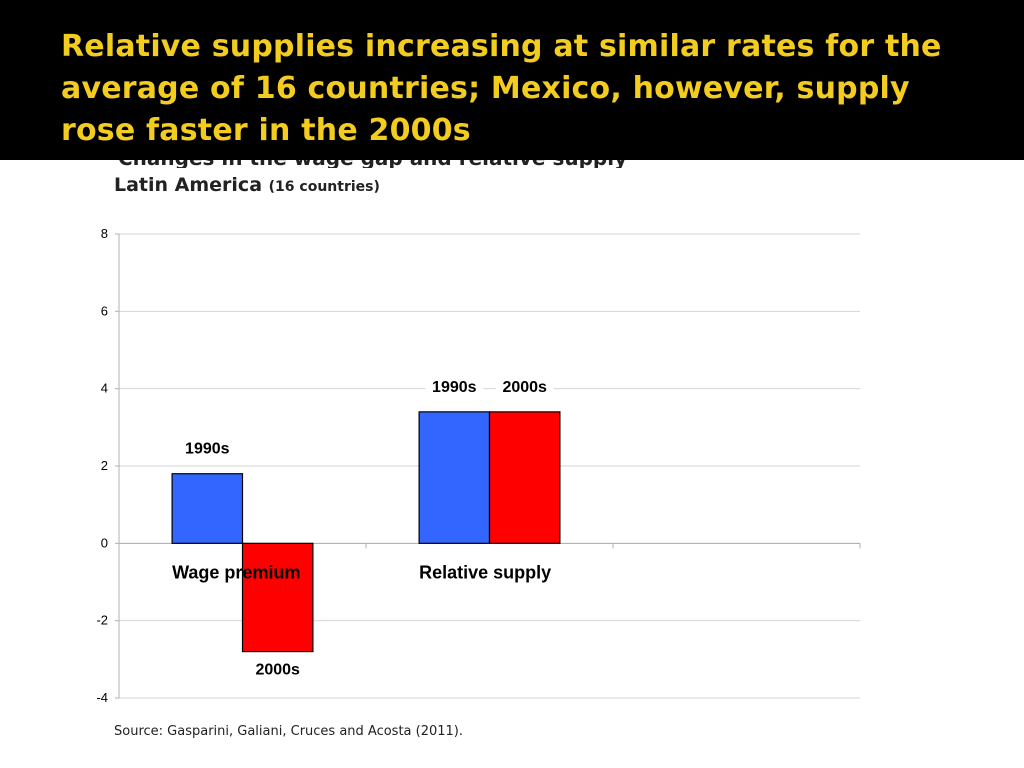 This screenshot has height=768, width=1024. I want to click on category-label: Wage premium, so click(236, 572).